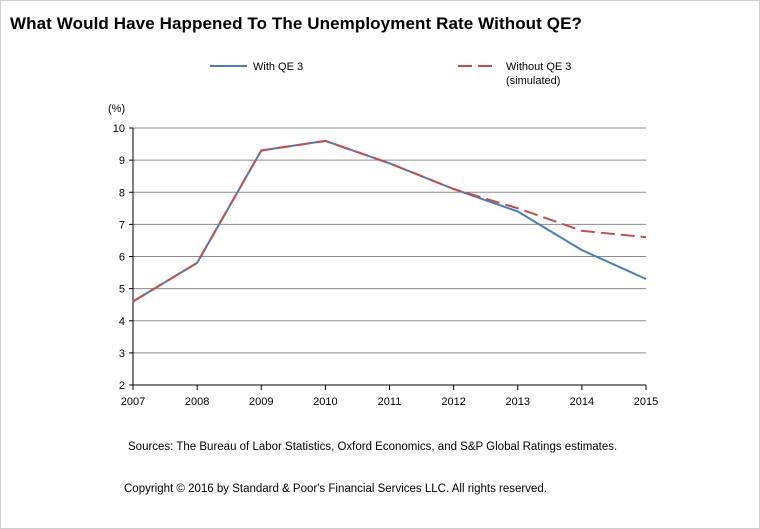  I want to click on y-tick-label: 6, so click(122, 258).